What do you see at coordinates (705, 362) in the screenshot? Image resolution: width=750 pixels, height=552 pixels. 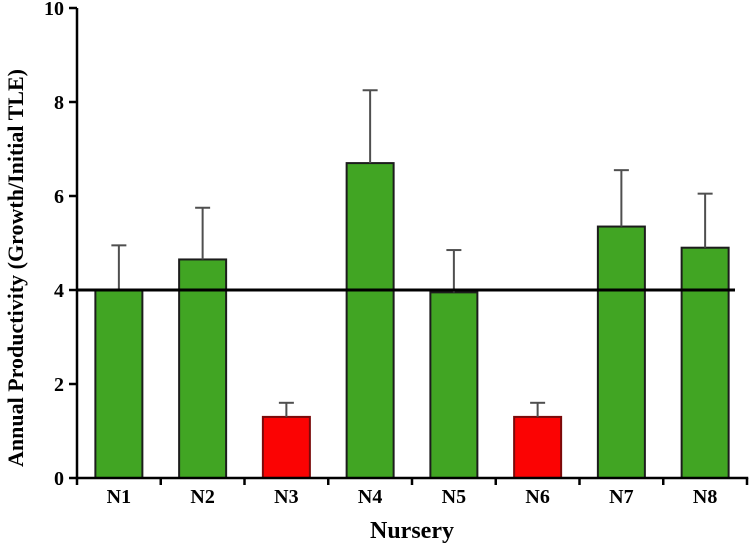 I see `bar-N8` at bounding box center [705, 362].